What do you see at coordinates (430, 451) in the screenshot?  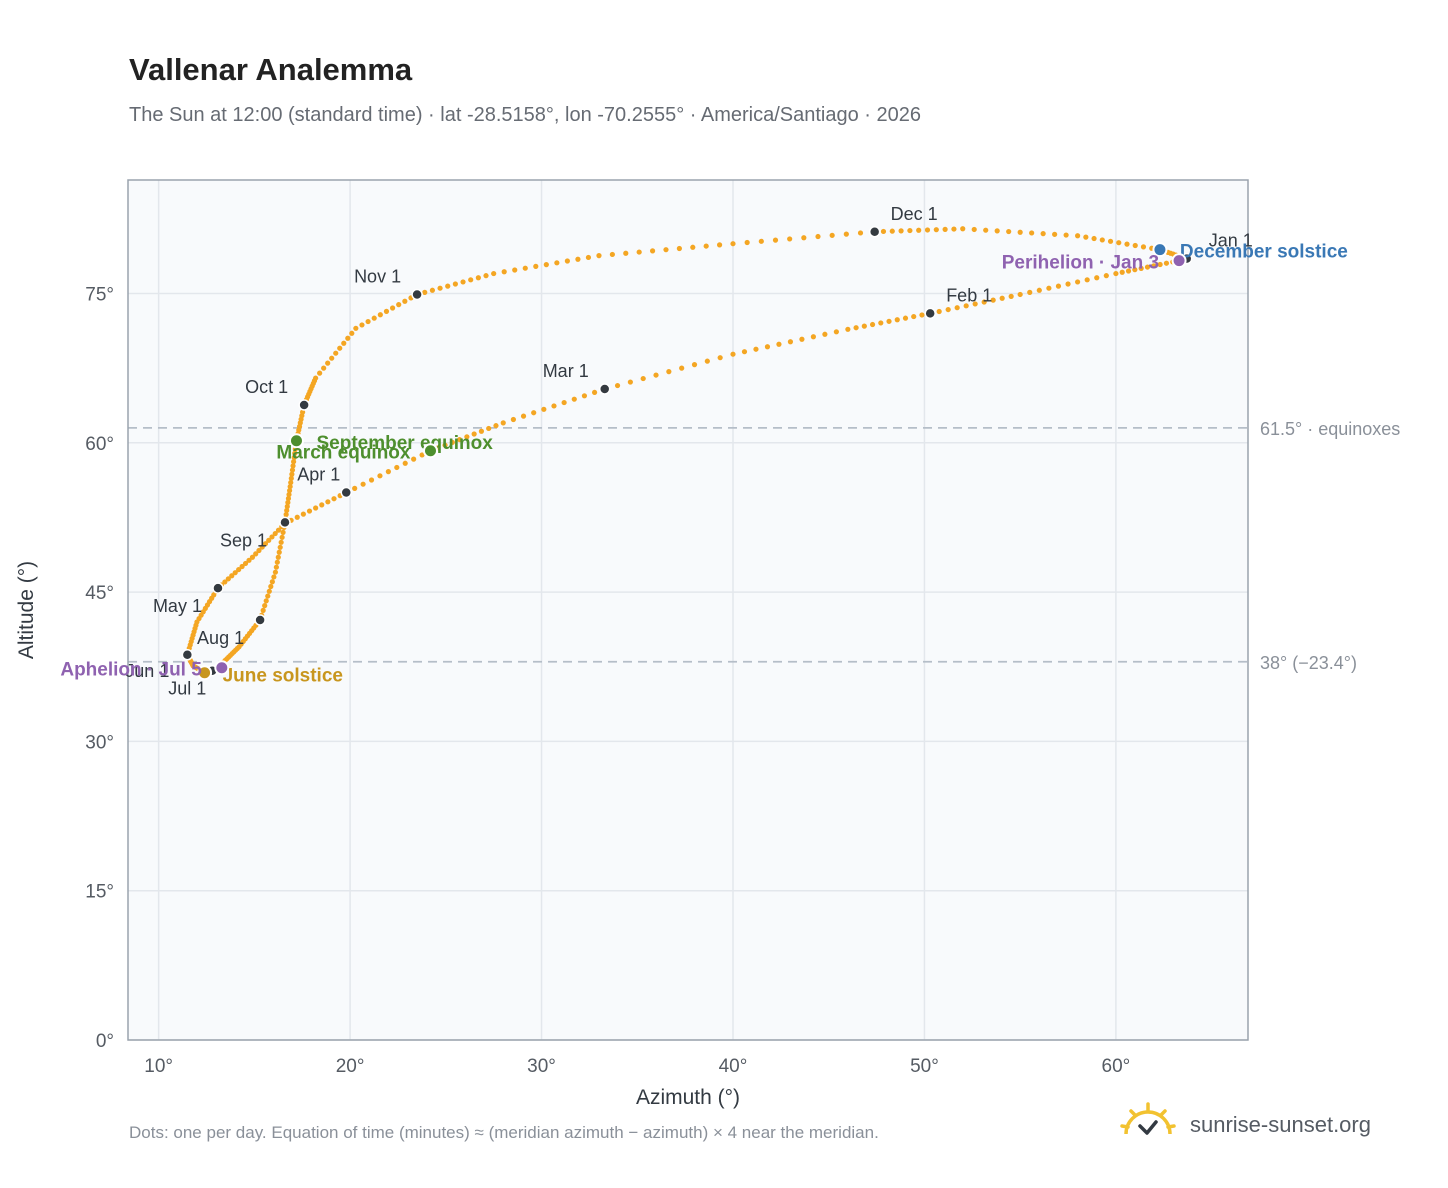 I see `event-marker` at bounding box center [430, 451].